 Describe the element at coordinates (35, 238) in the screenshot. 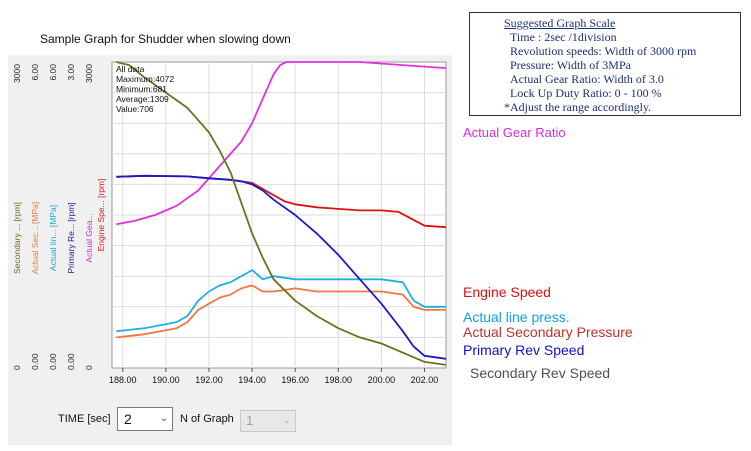

I see `y-axis-label-1: Actual Sec... [MPa]` at that location.